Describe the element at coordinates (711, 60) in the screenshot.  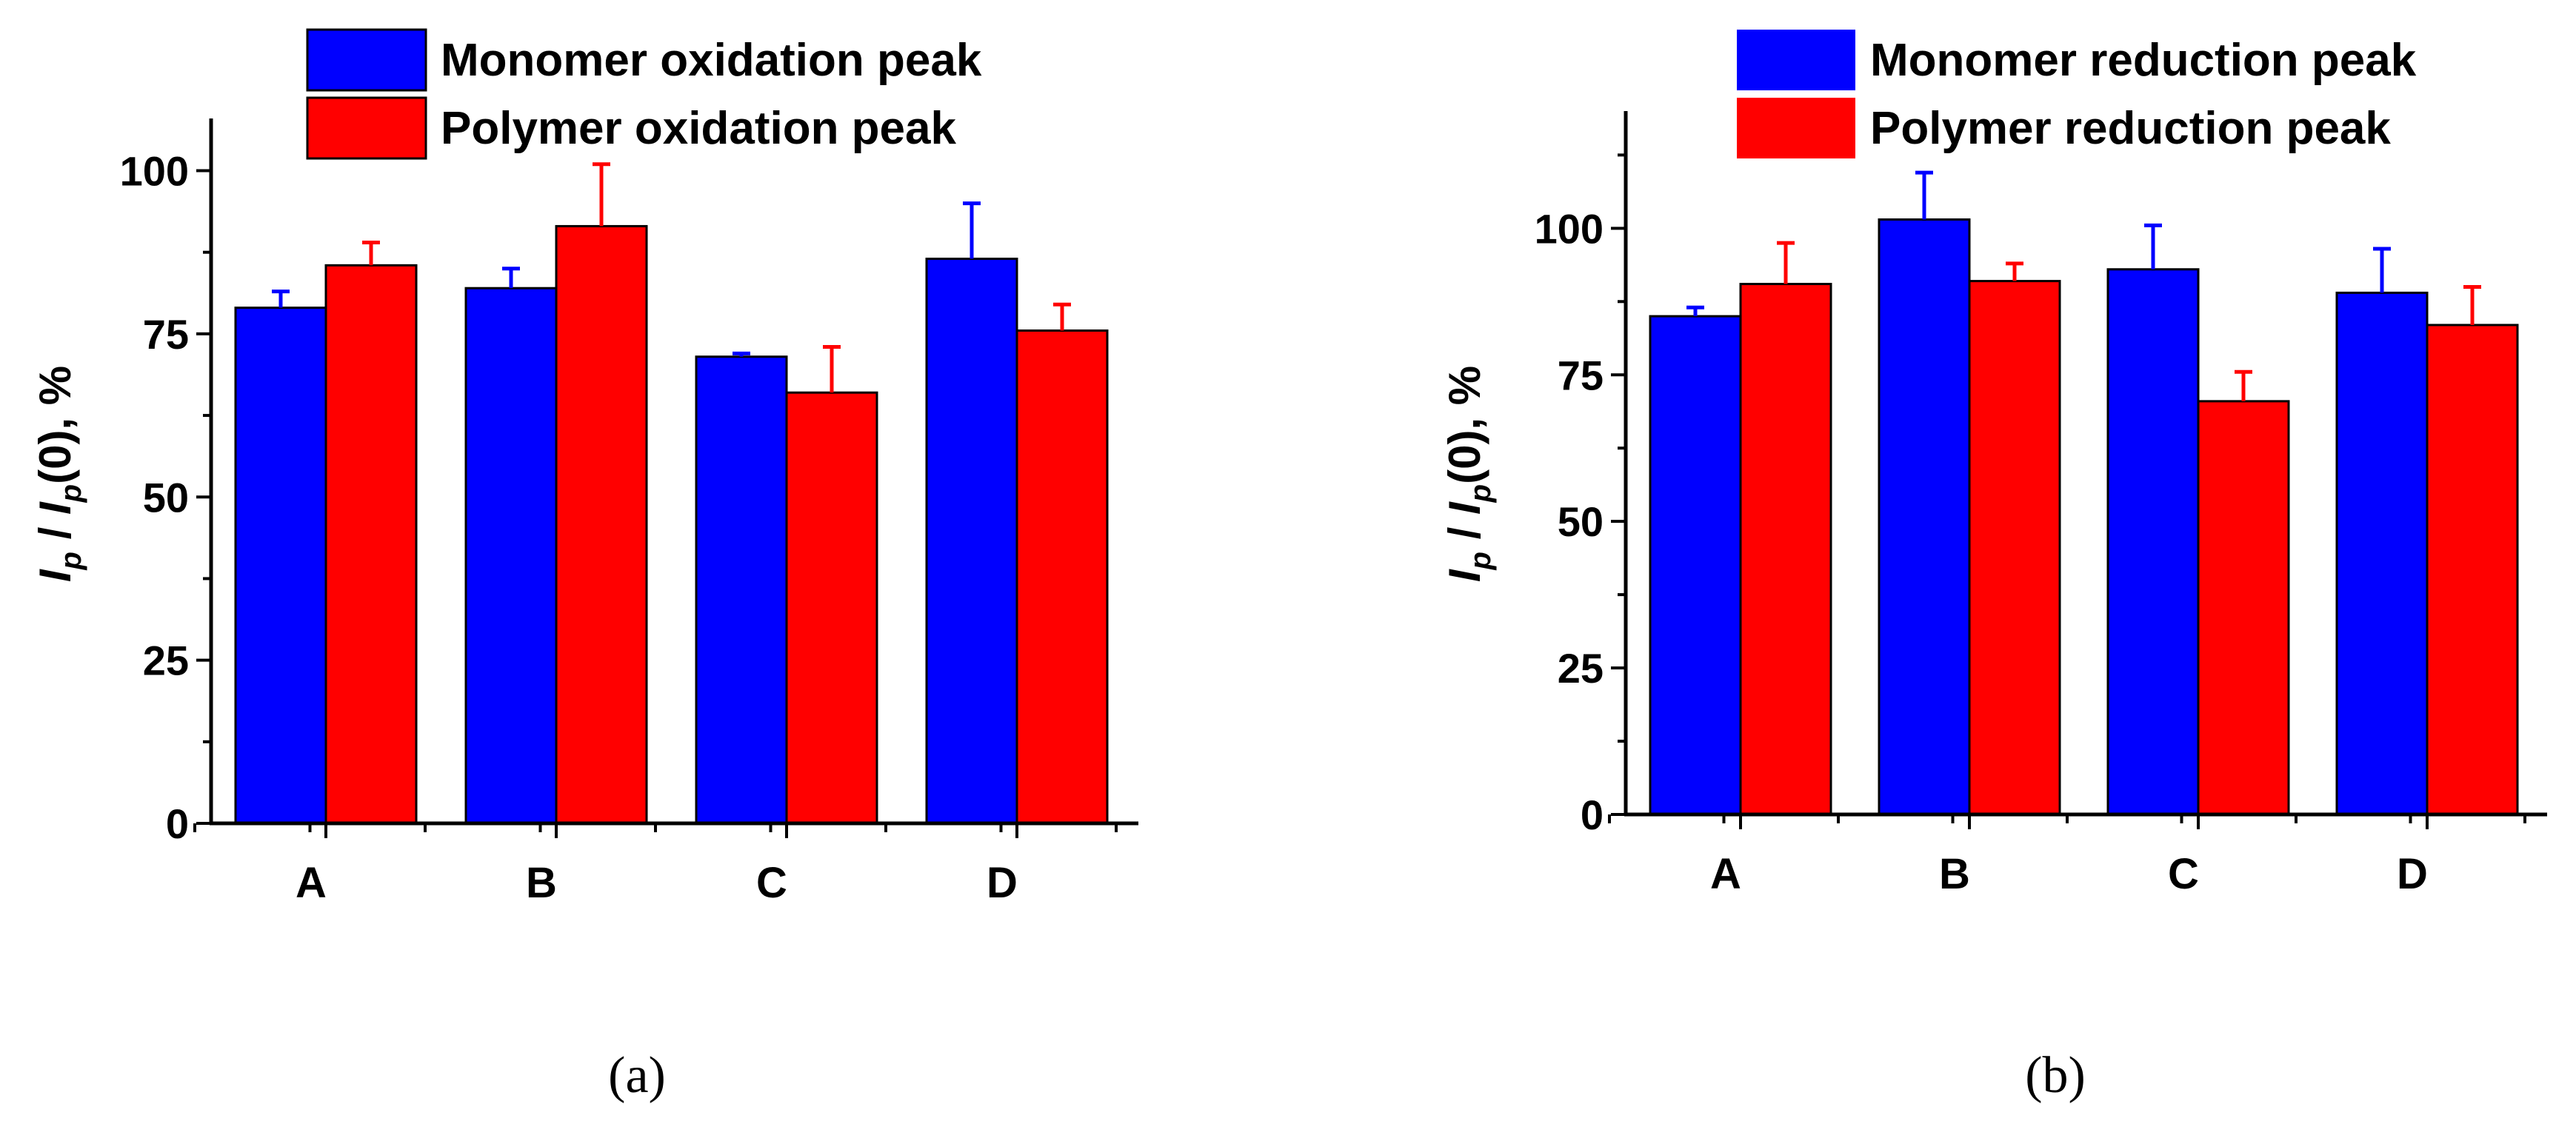
I see `legend-label-monomer: Monomer oxidation peak` at that location.